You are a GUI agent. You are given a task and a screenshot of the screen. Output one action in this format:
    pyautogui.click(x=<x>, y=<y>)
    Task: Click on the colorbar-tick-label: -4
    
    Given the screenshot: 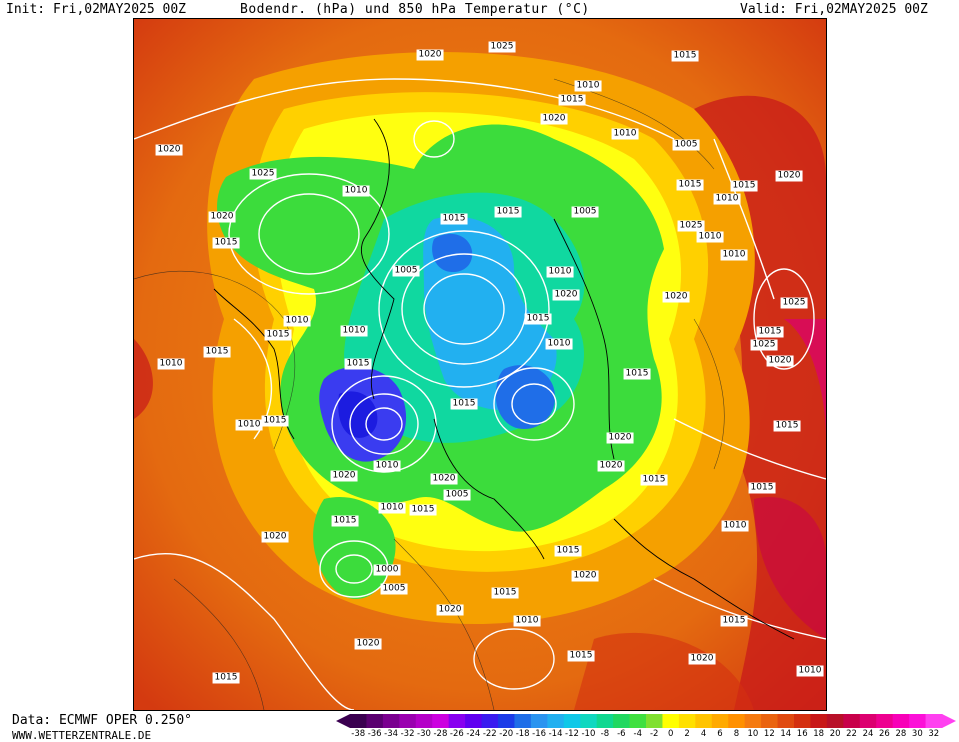 What is the action you would take?
    pyautogui.click(x=638, y=734)
    